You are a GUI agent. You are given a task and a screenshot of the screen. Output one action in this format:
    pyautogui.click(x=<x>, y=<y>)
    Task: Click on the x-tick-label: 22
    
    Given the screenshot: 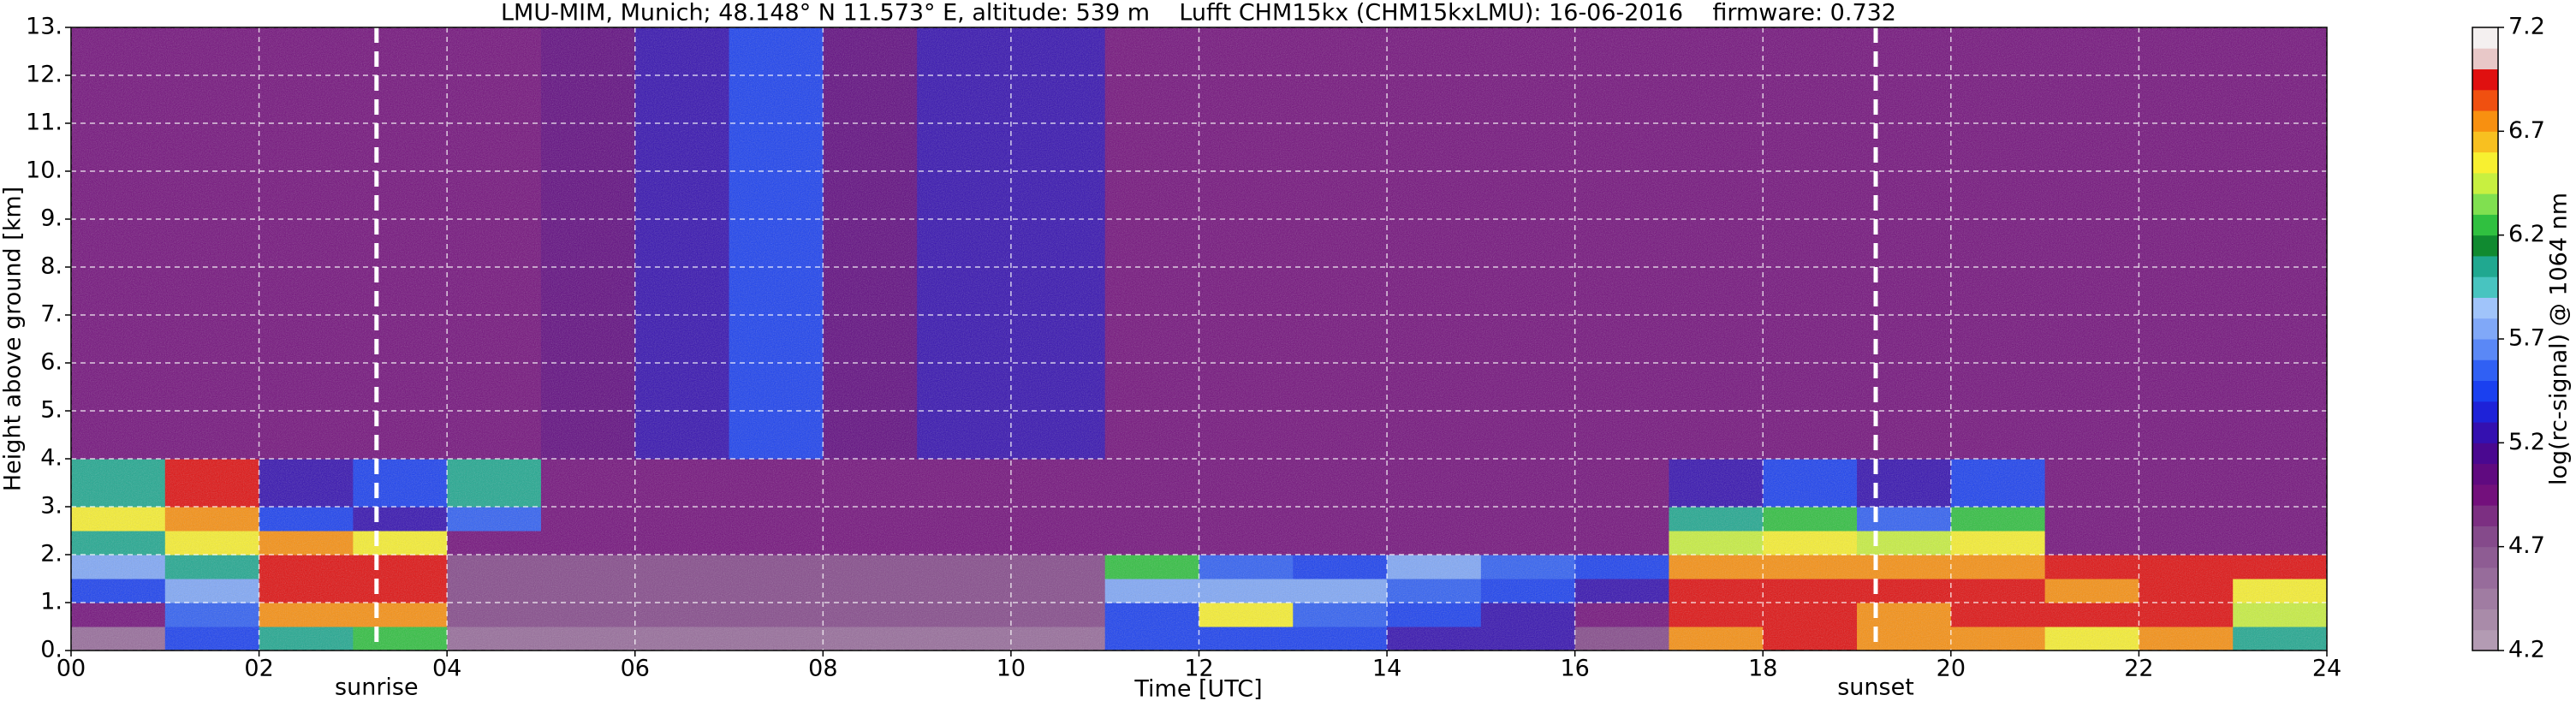 What is the action you would take?
    pyautogui.click(x=2138, y=669)
    